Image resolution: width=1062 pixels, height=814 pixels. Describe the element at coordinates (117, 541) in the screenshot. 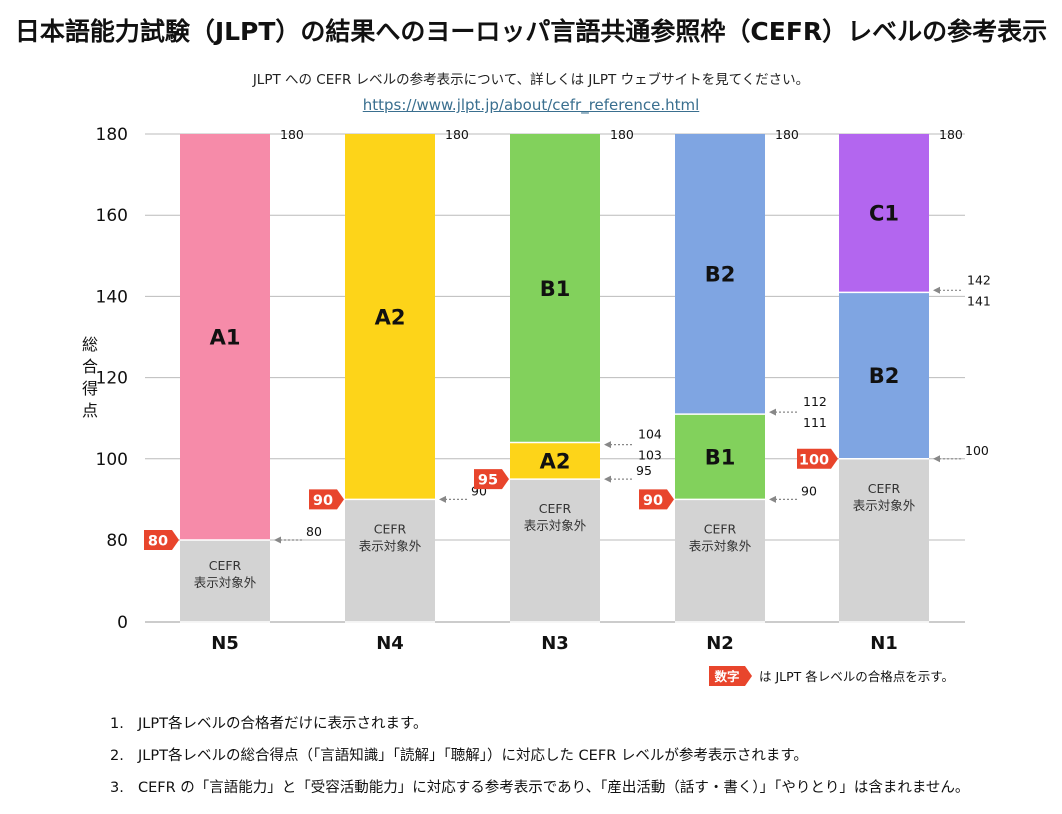

I see `y-tick-label: 80` at that location.